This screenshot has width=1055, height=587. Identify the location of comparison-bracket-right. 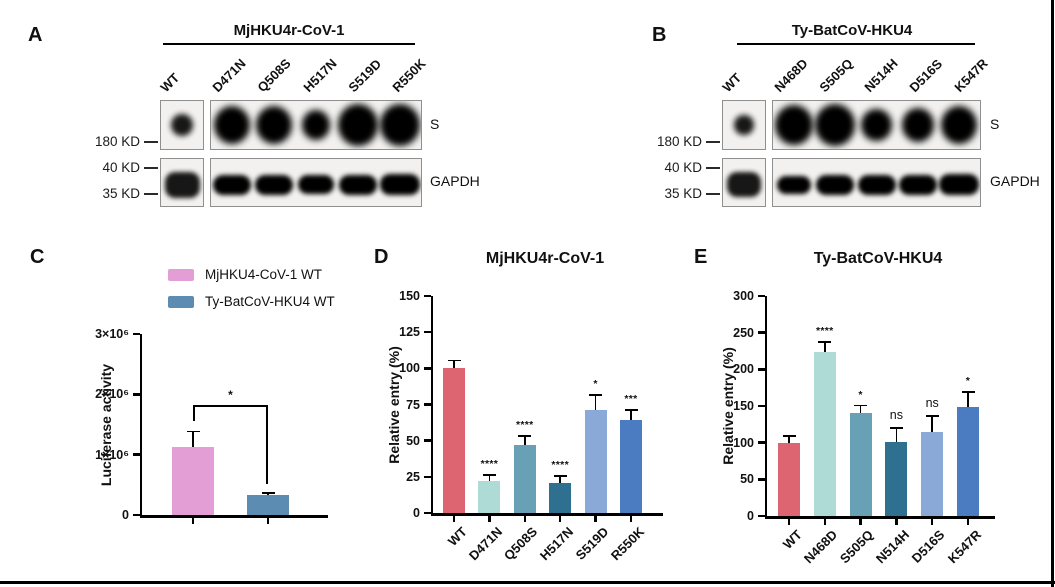
(267, 444).